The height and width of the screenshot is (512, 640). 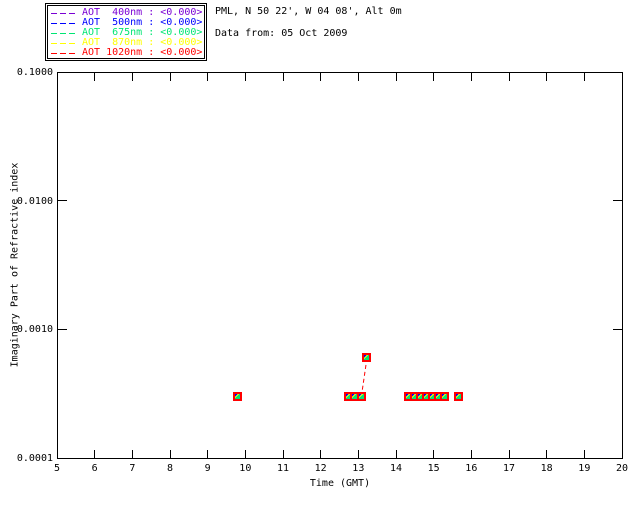 I want to click on legend-label-675nm: AOT 675nm : <0.000>, so click(x=142, y=32).